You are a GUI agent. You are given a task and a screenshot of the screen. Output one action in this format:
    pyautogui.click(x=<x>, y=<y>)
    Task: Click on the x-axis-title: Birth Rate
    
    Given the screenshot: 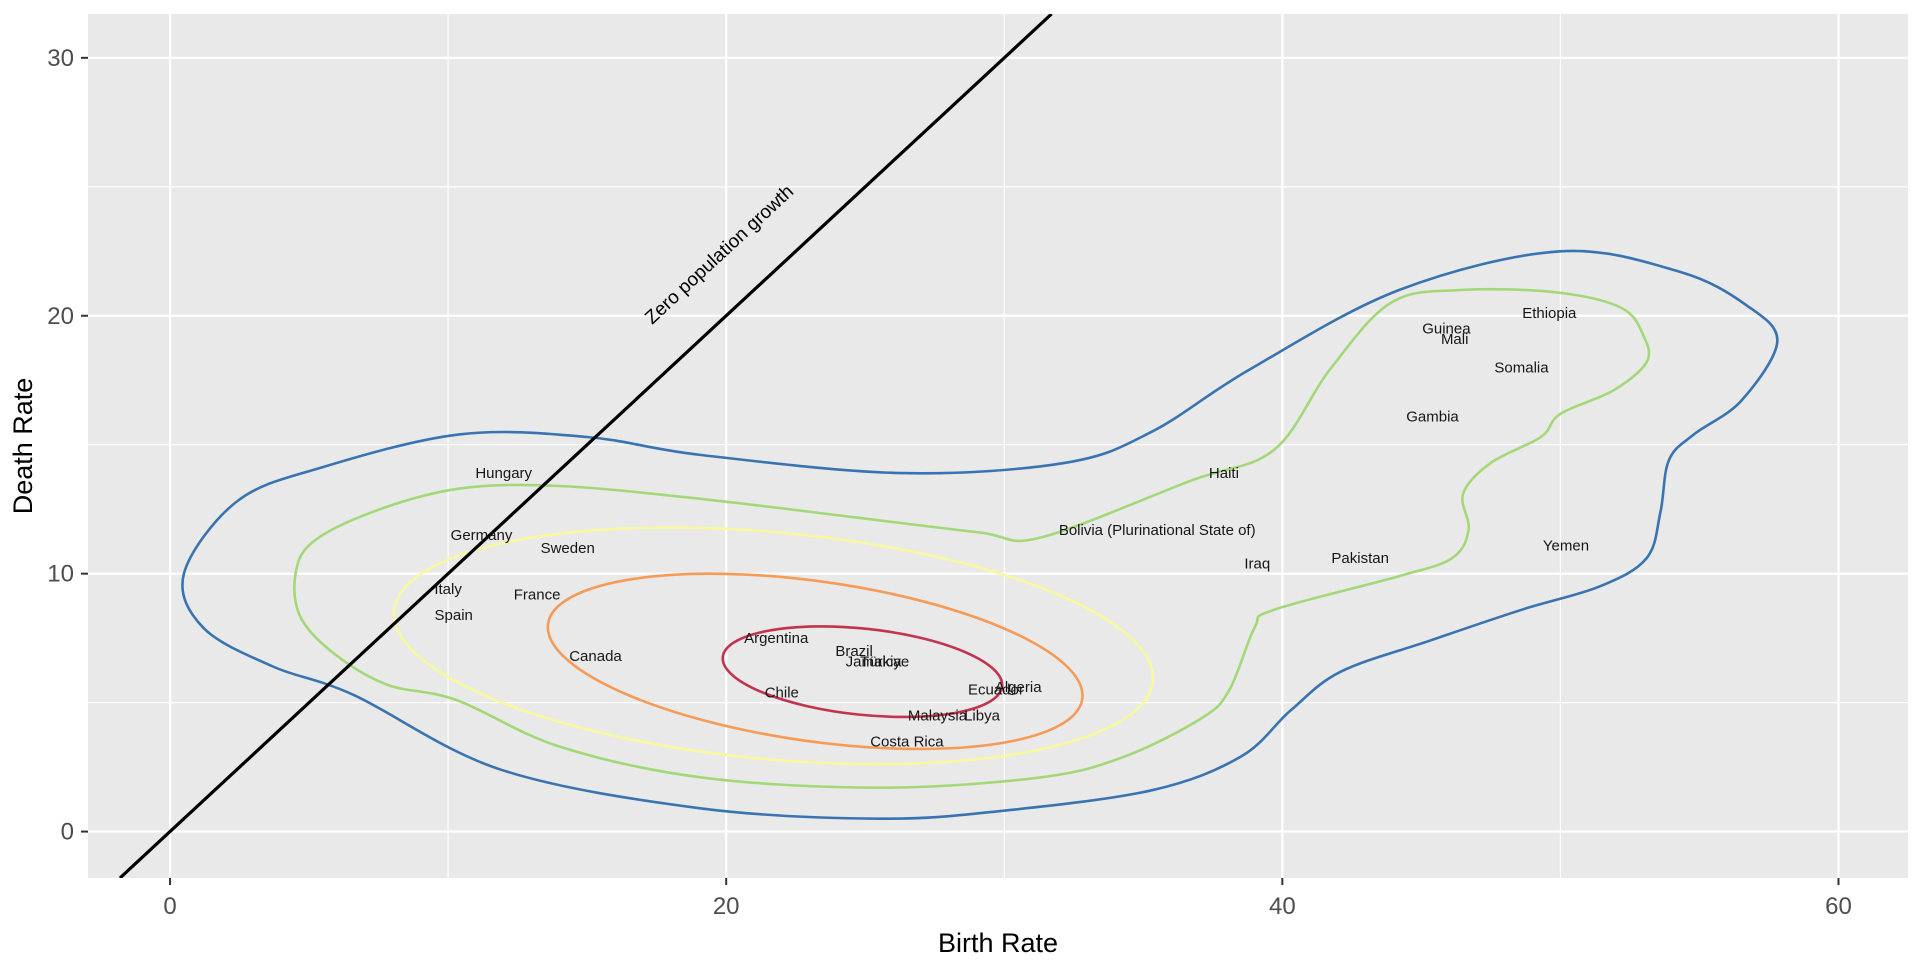 What is the action you would take?
    pyautogui.click(x=998, y=943)
    